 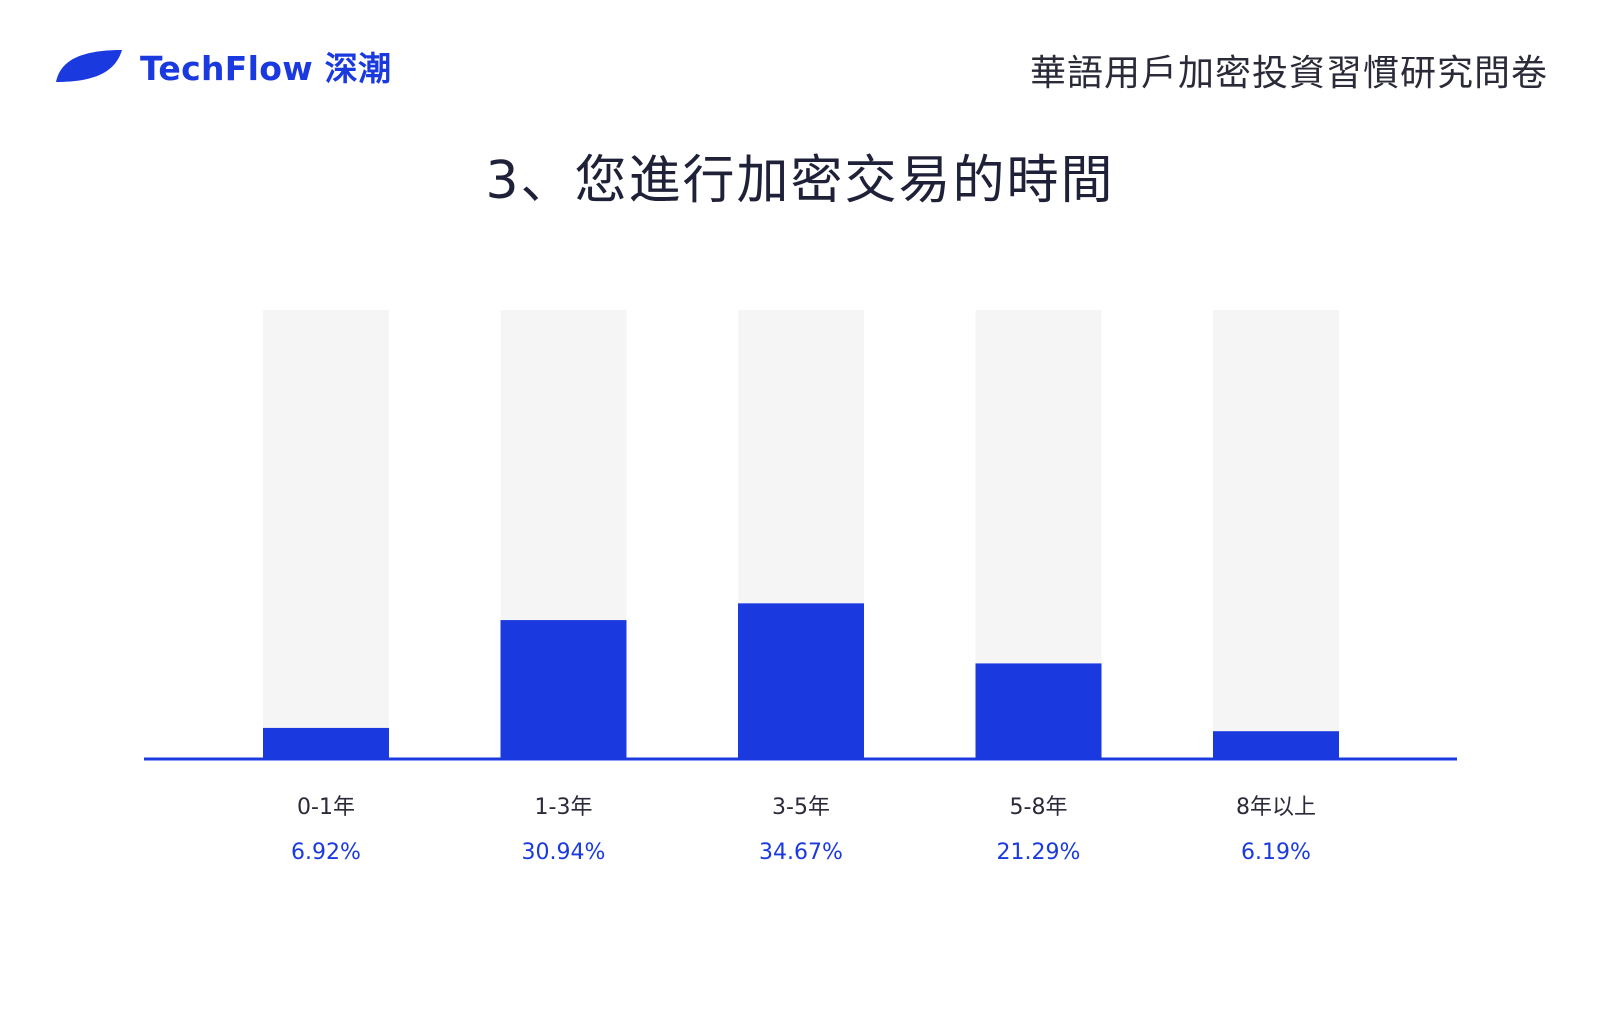 What do you see at coordinates (326, 807) in the screenshot?
I see `category-label: 0-1年` at bounding box center [326, 807].